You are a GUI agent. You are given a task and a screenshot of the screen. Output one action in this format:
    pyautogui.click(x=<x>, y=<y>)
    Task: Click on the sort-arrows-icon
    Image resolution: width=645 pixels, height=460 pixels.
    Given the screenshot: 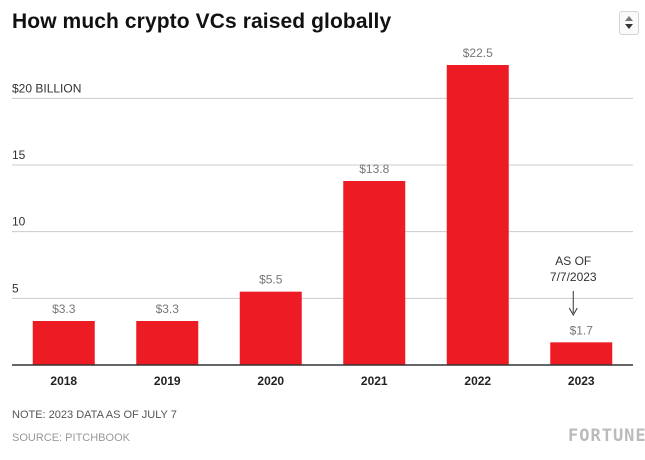 What is the action you would take?
    pyautogui.click(x=629, y=23)
    